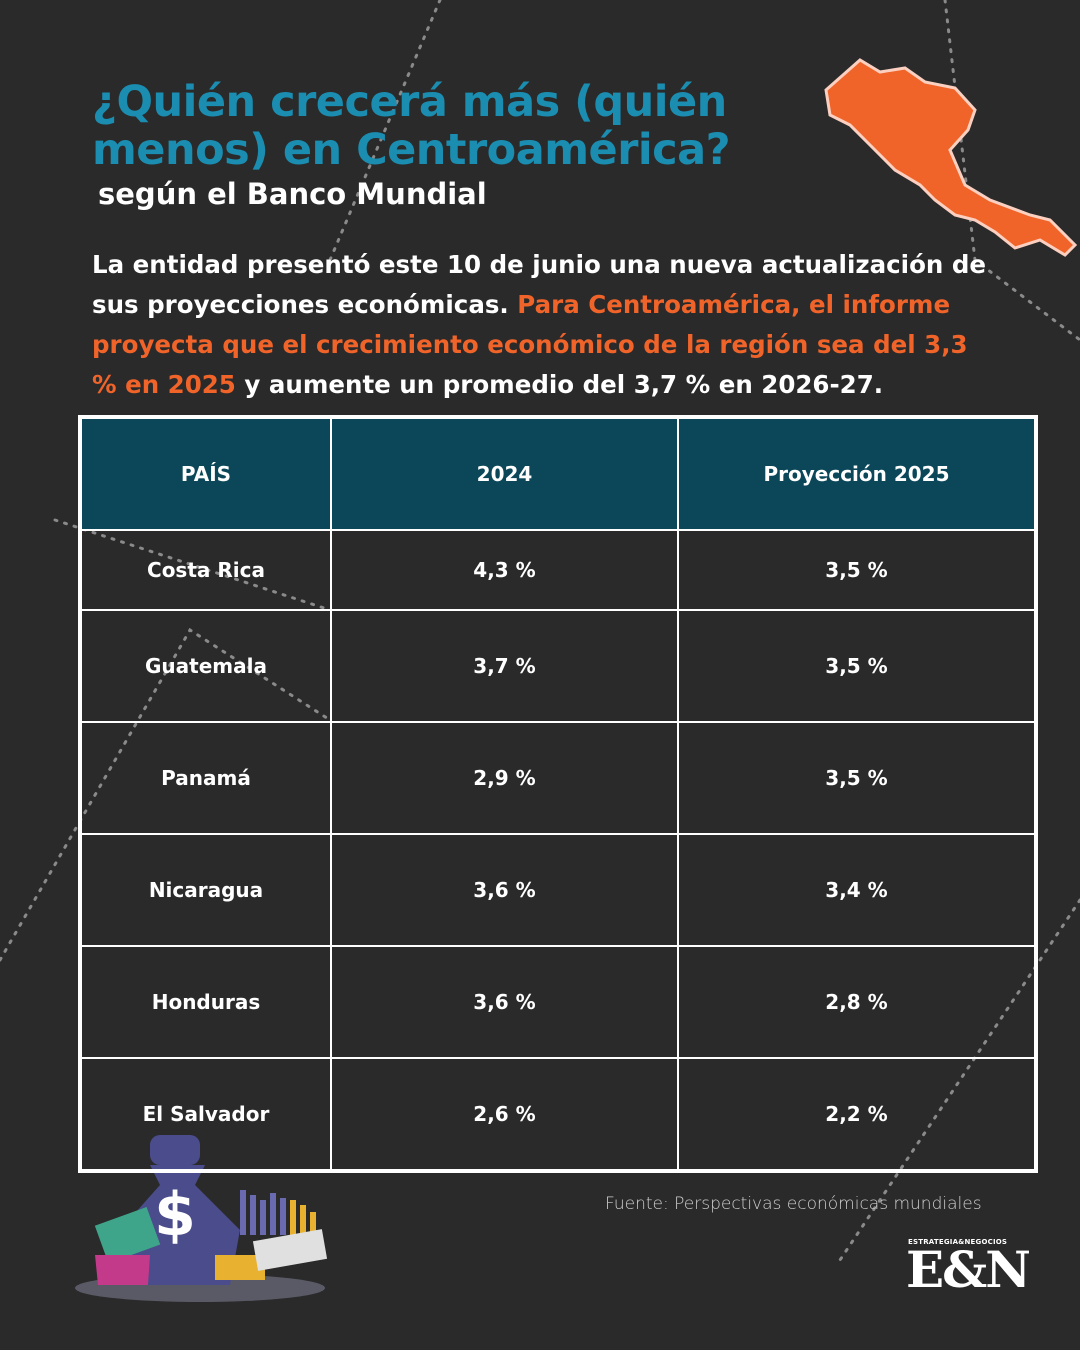  I want to click on map, so click(951, 157).